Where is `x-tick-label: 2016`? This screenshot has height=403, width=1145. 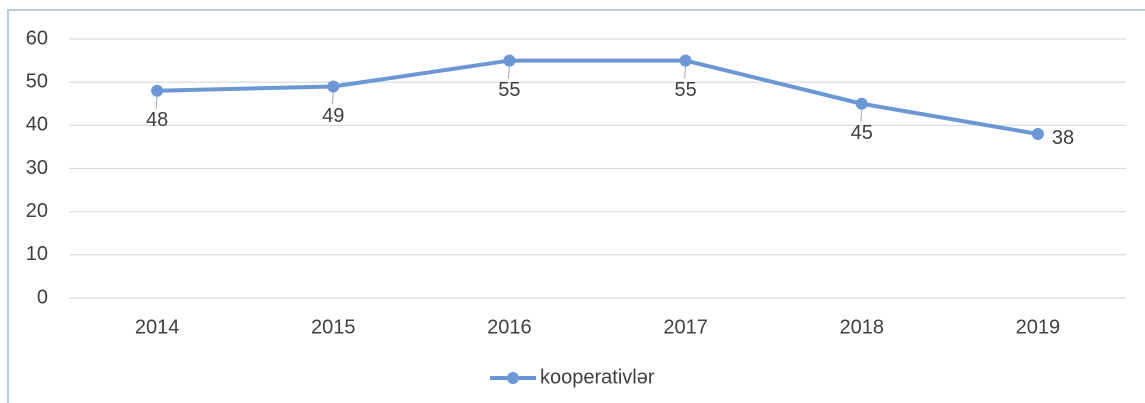 x-tick-label: 2016 is located at coordinates (509, 327).